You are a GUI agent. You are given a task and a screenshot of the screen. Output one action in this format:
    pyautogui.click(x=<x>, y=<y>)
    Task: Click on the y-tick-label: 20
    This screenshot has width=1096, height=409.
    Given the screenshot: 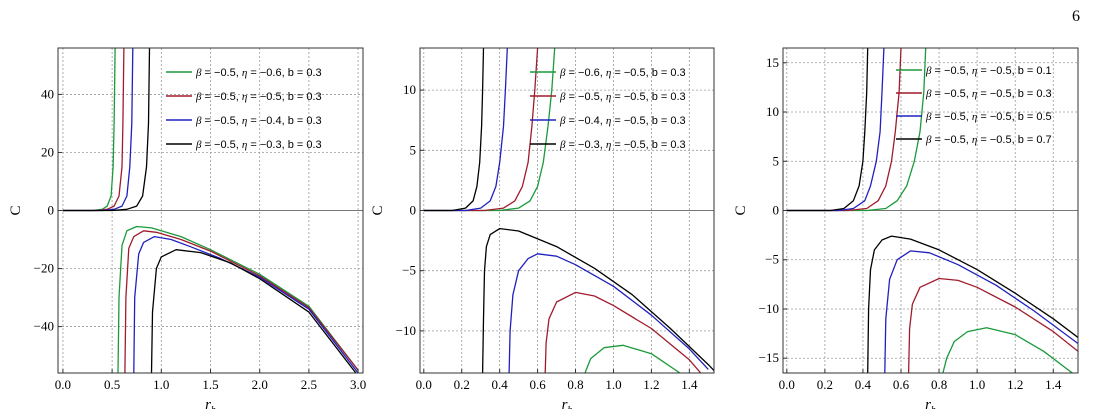 What is the action you would take?
    pyautogui.click(x=47, y=151)
    